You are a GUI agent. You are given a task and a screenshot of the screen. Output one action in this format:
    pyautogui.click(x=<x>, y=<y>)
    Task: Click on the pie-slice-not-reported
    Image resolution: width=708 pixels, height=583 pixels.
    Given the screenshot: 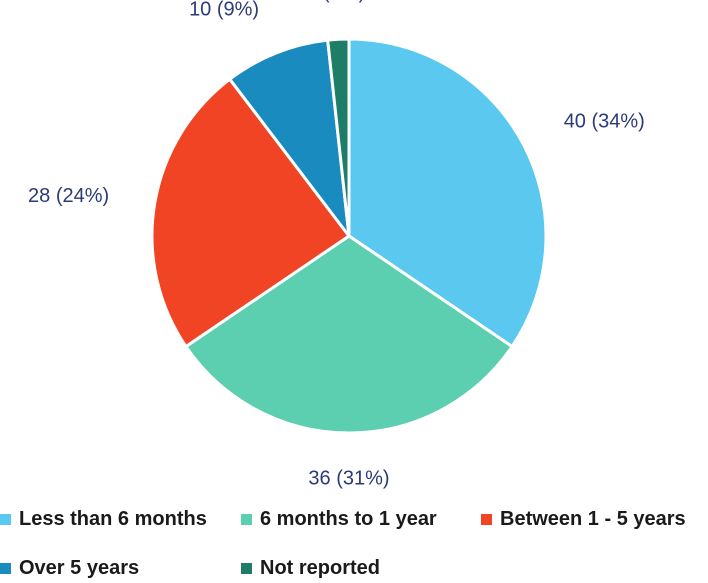 What is the action you would take?
    pyautogui.click(x=338, y=137)
    